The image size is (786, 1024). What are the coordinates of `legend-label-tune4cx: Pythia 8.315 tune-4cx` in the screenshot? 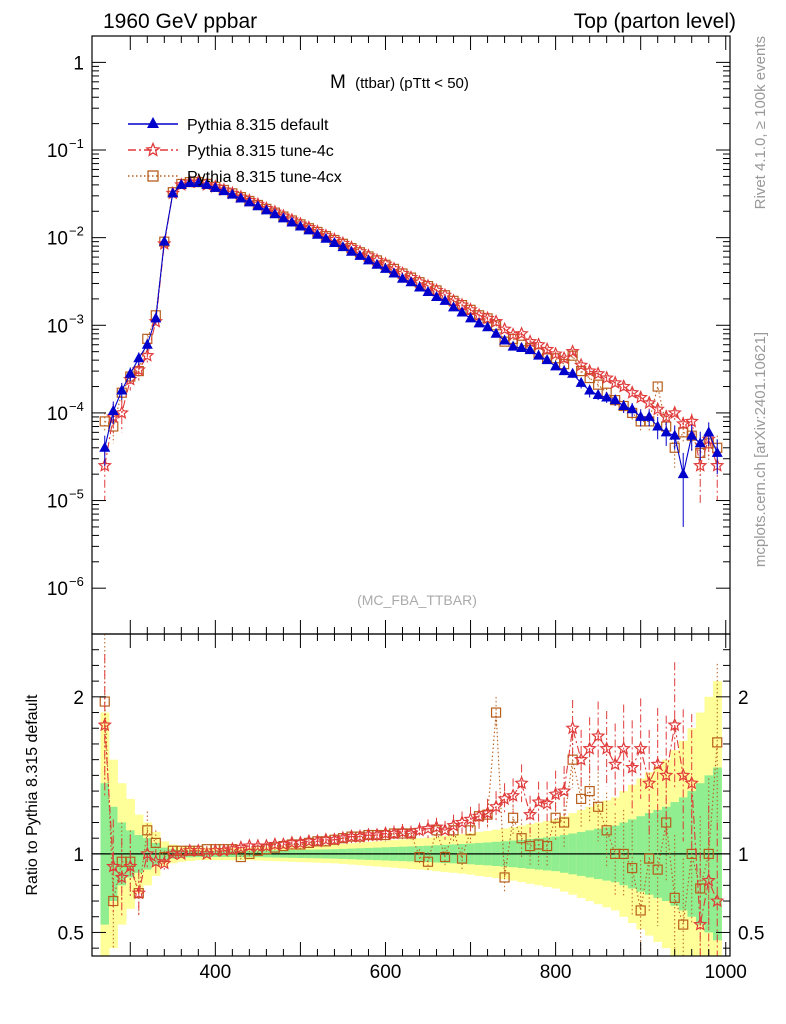 It's located at (264, 177).